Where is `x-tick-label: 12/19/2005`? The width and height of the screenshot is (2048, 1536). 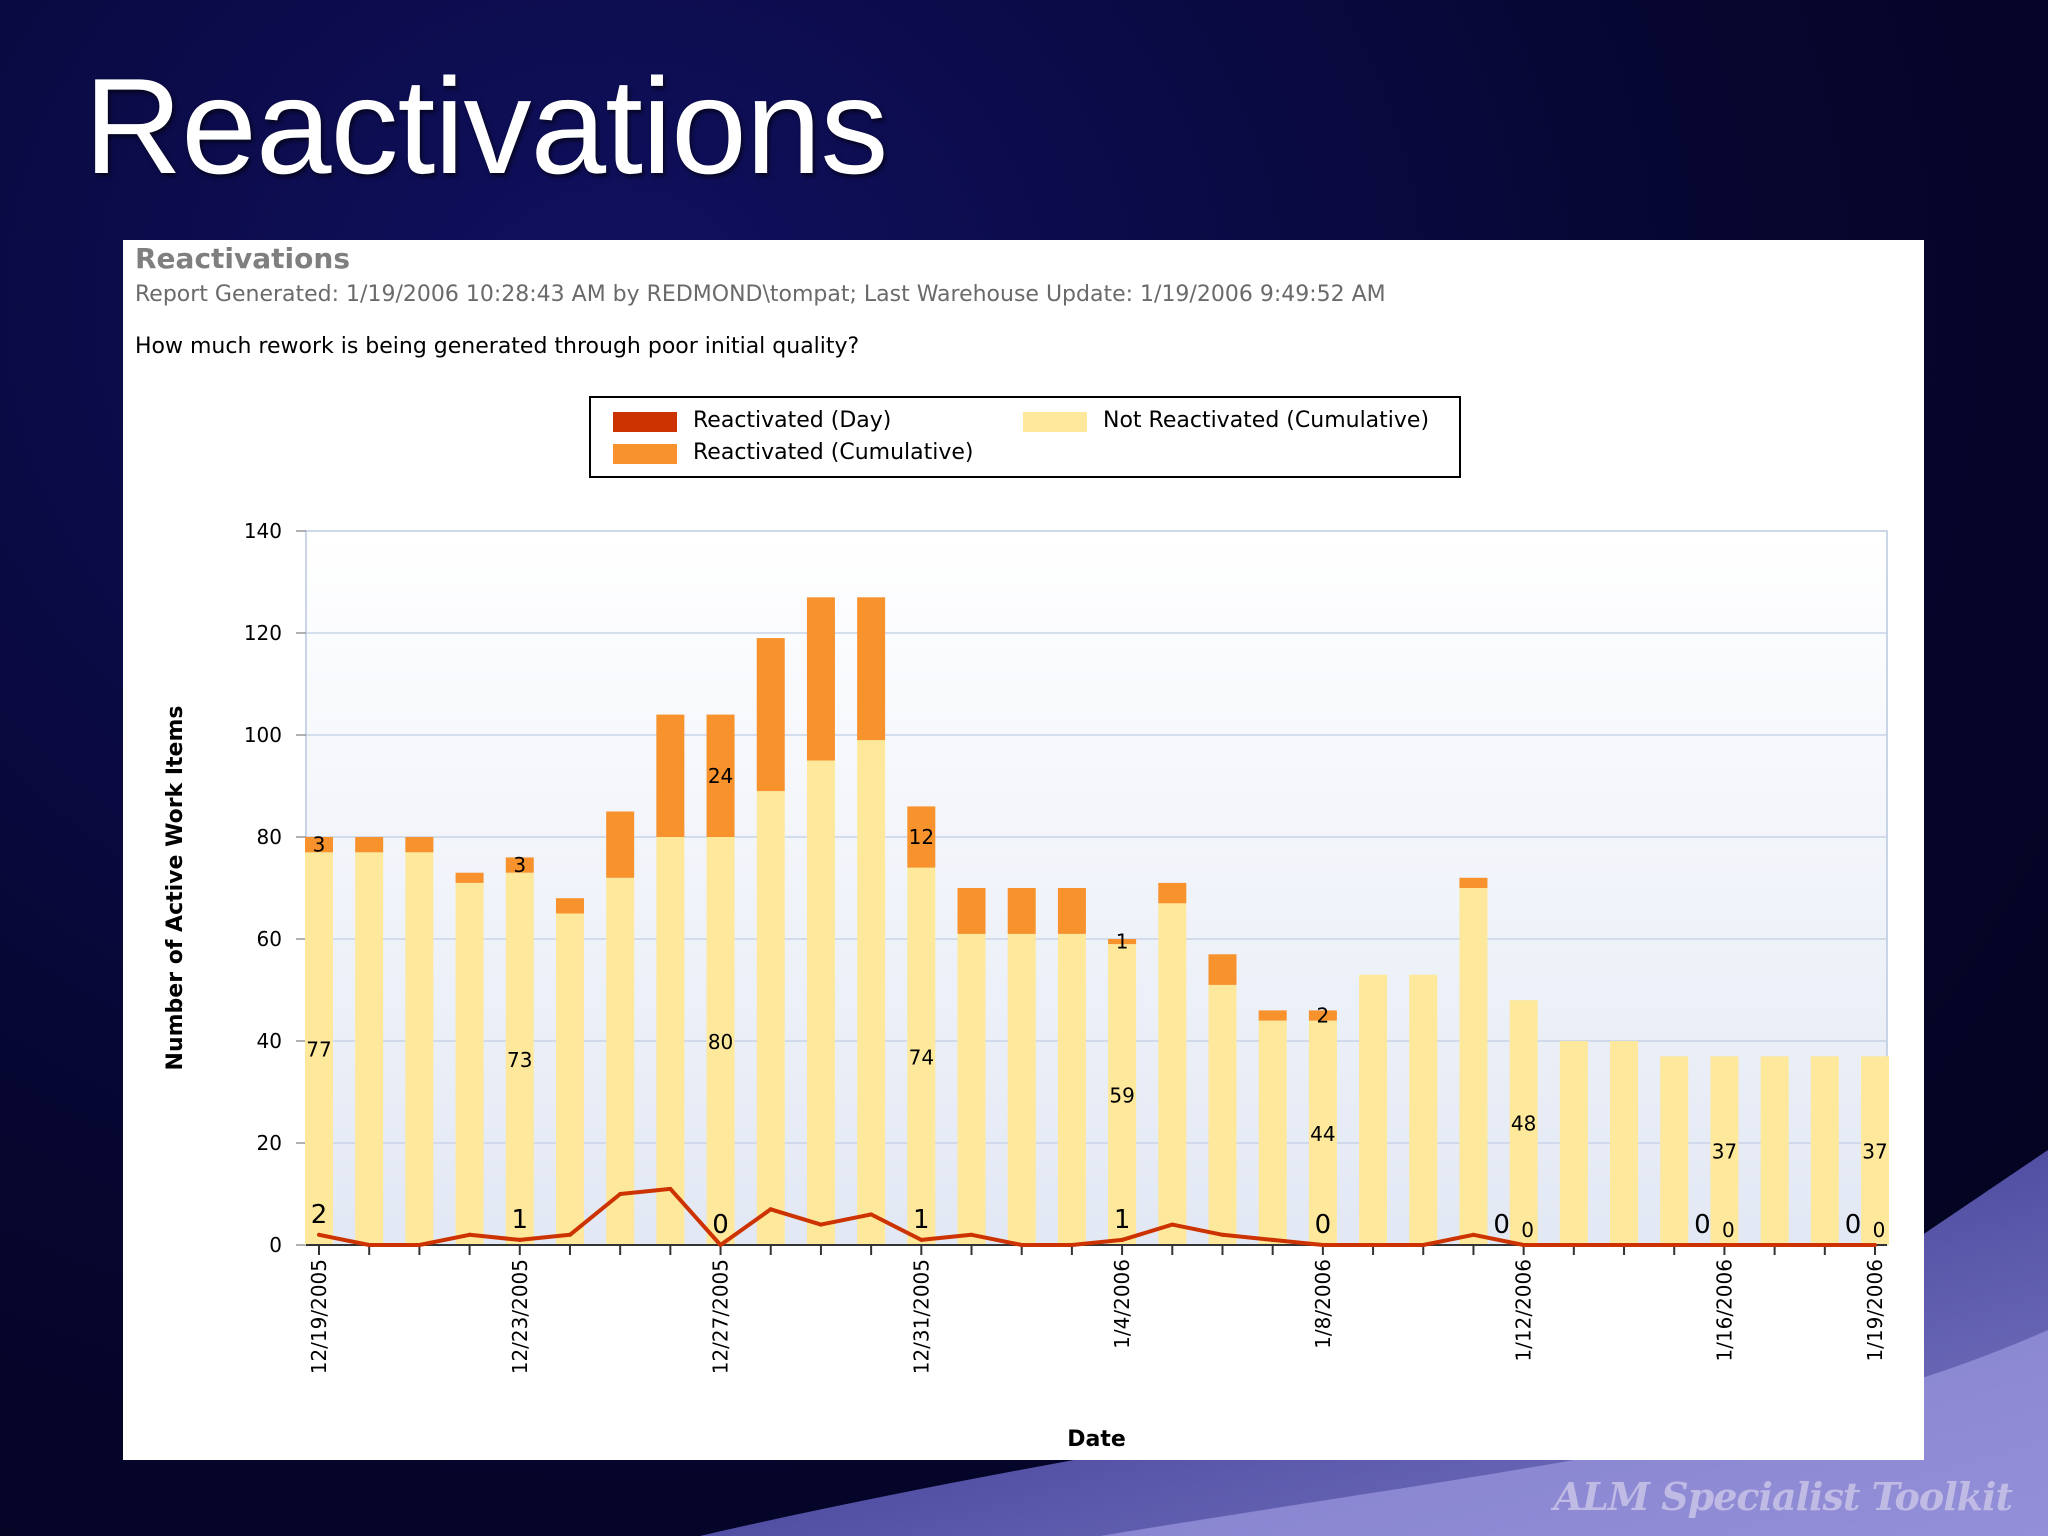 x-tick-label: 12/19/2005 is located at coordinates (319, 1316).